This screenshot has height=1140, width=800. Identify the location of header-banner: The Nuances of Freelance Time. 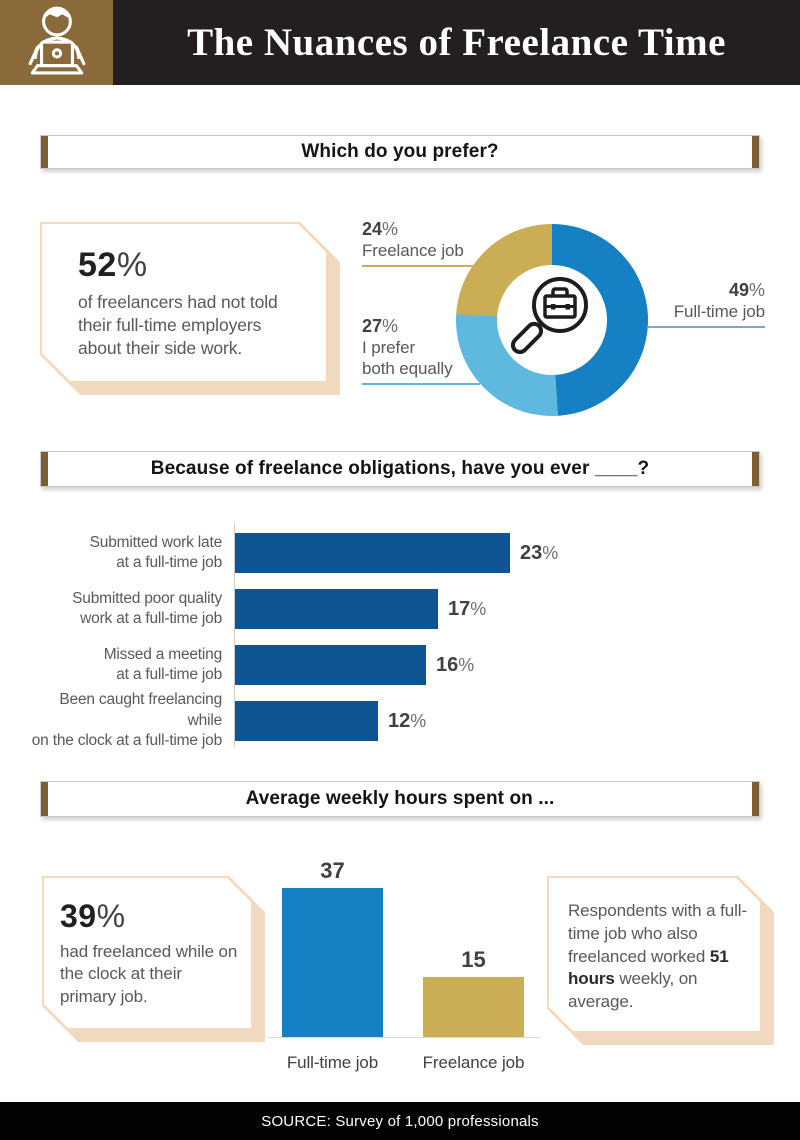
(400, 42).